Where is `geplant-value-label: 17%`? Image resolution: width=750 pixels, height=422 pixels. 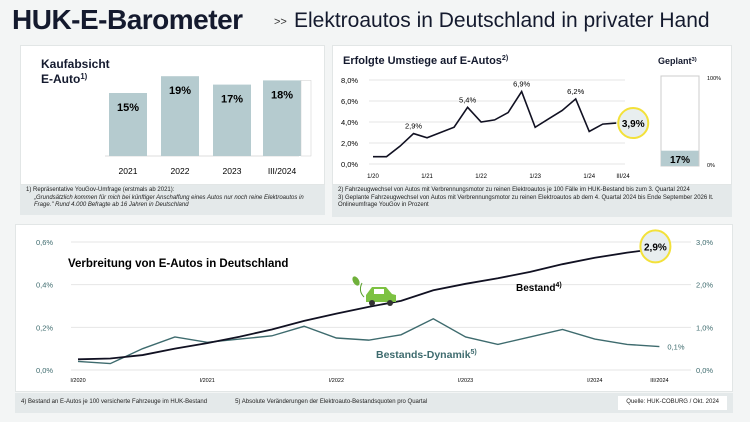
geplant-value-label: 17% is located at coordinates (680, 160).